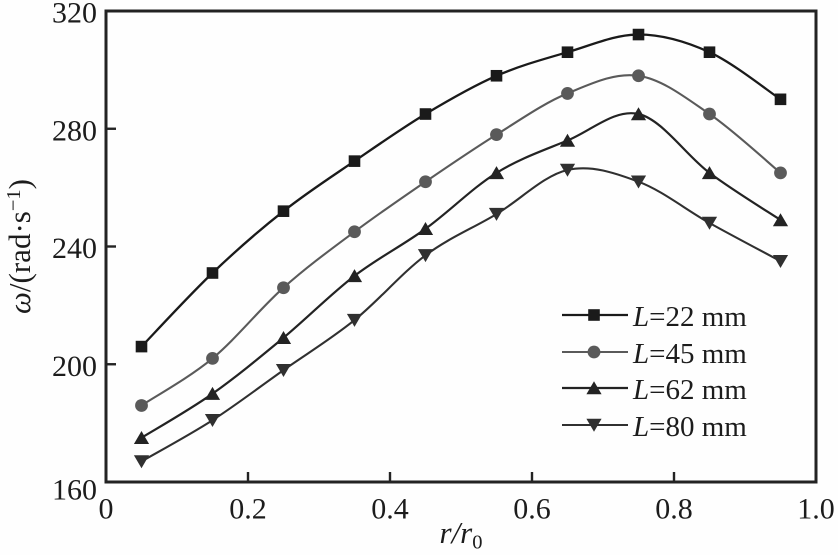 This screenshot has width=838, height=555. I want to click on x-tick-label: 1.0, so click(816, 509).